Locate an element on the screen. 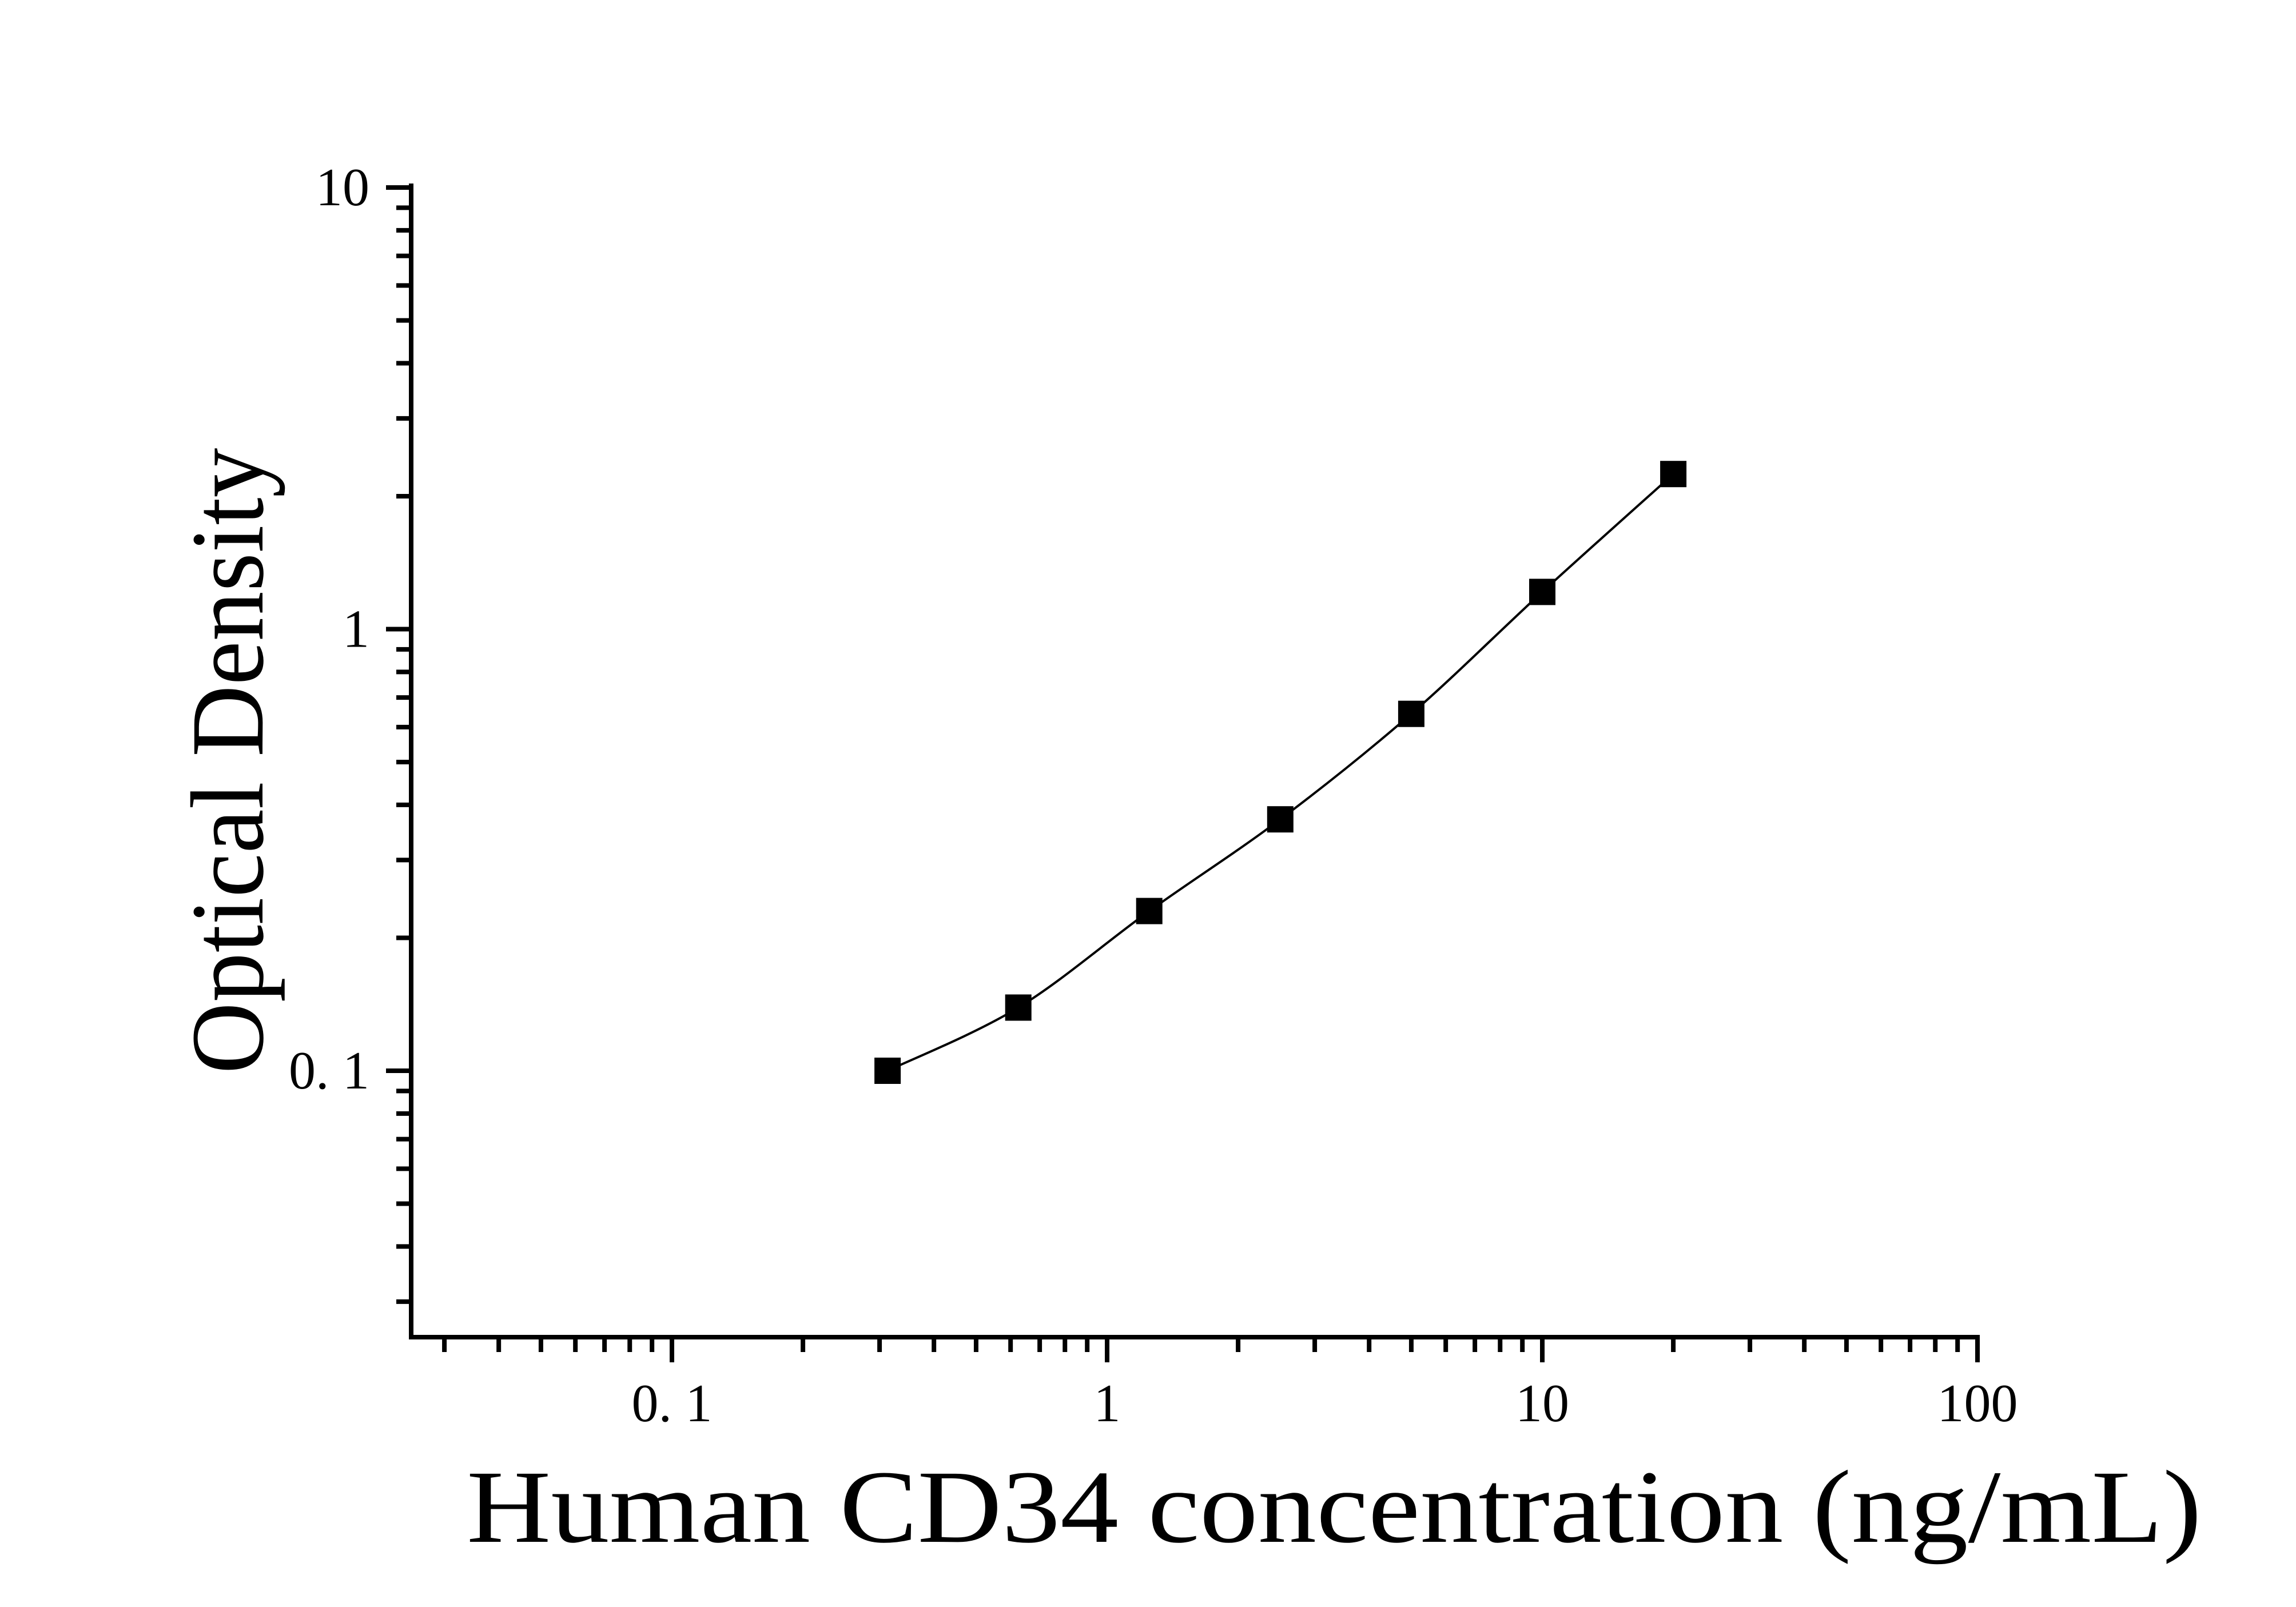  x-axis-tick-label: 0. 1 is located at coordinates (673, 1403).